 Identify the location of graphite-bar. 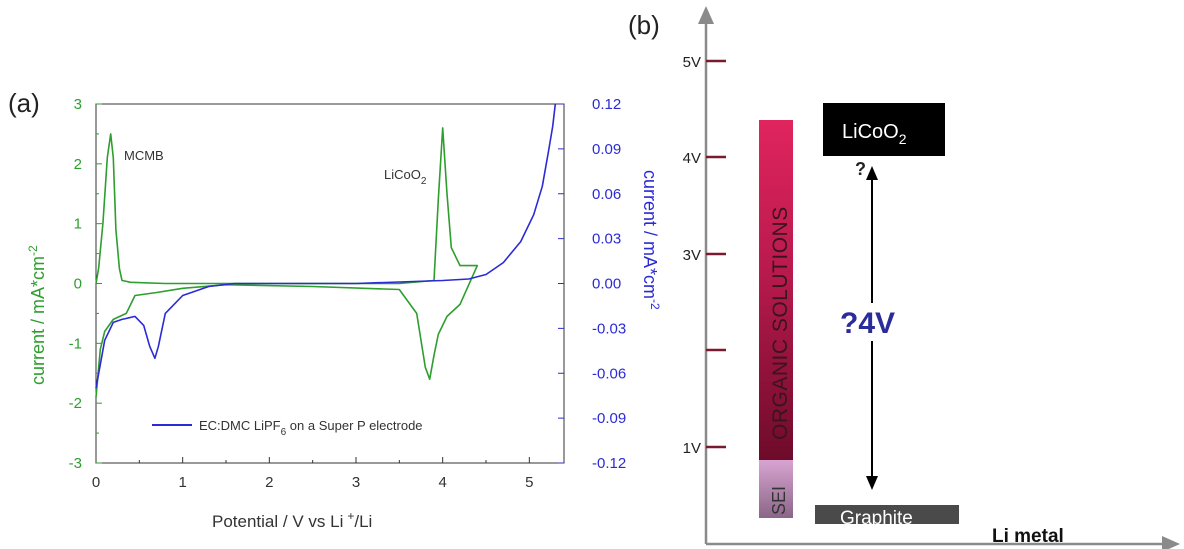
(887, 514).